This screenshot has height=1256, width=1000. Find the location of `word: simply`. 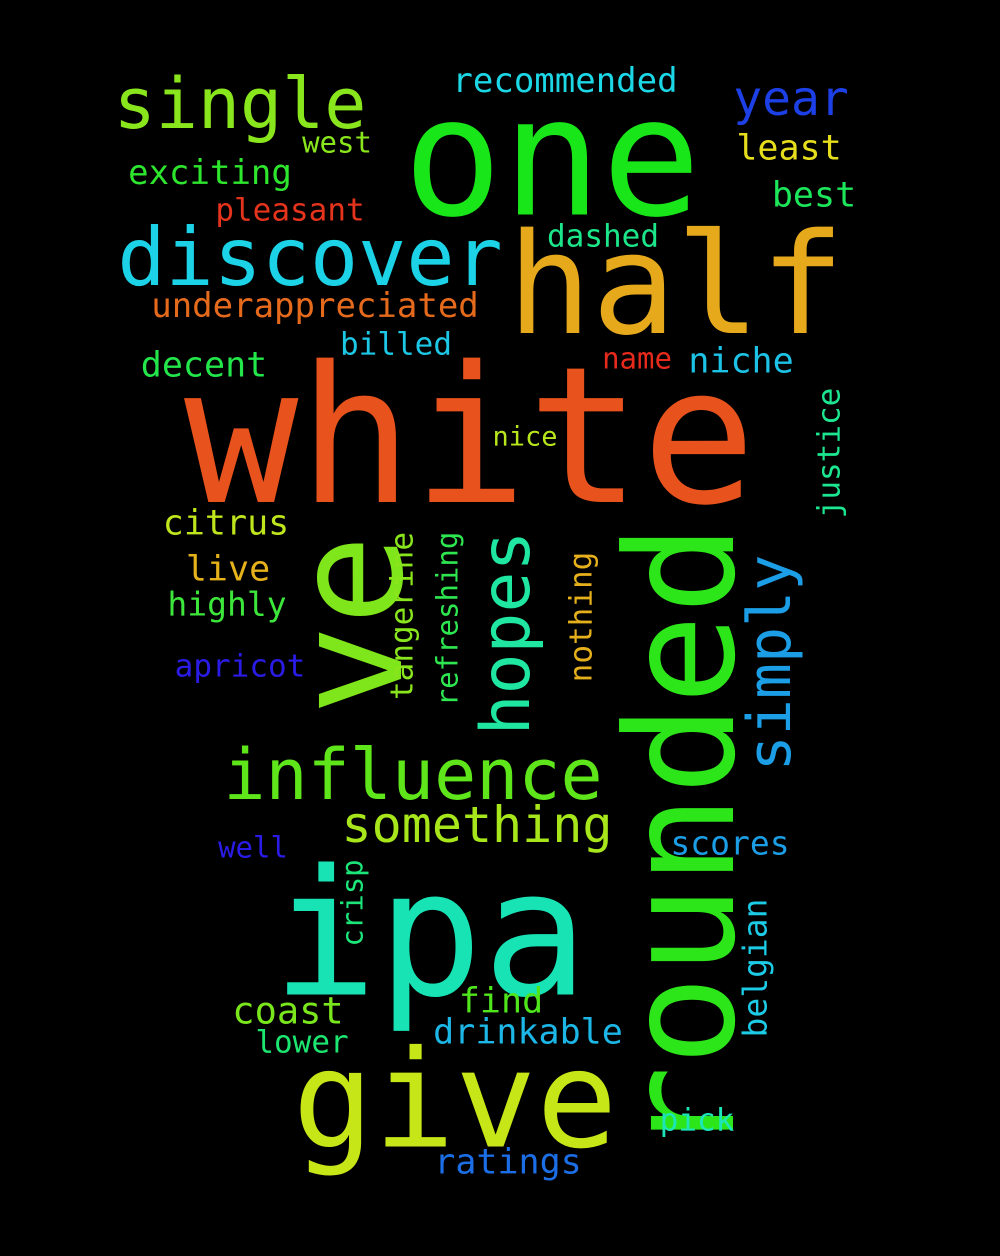

word: simply is located at coordinates (770, 663).